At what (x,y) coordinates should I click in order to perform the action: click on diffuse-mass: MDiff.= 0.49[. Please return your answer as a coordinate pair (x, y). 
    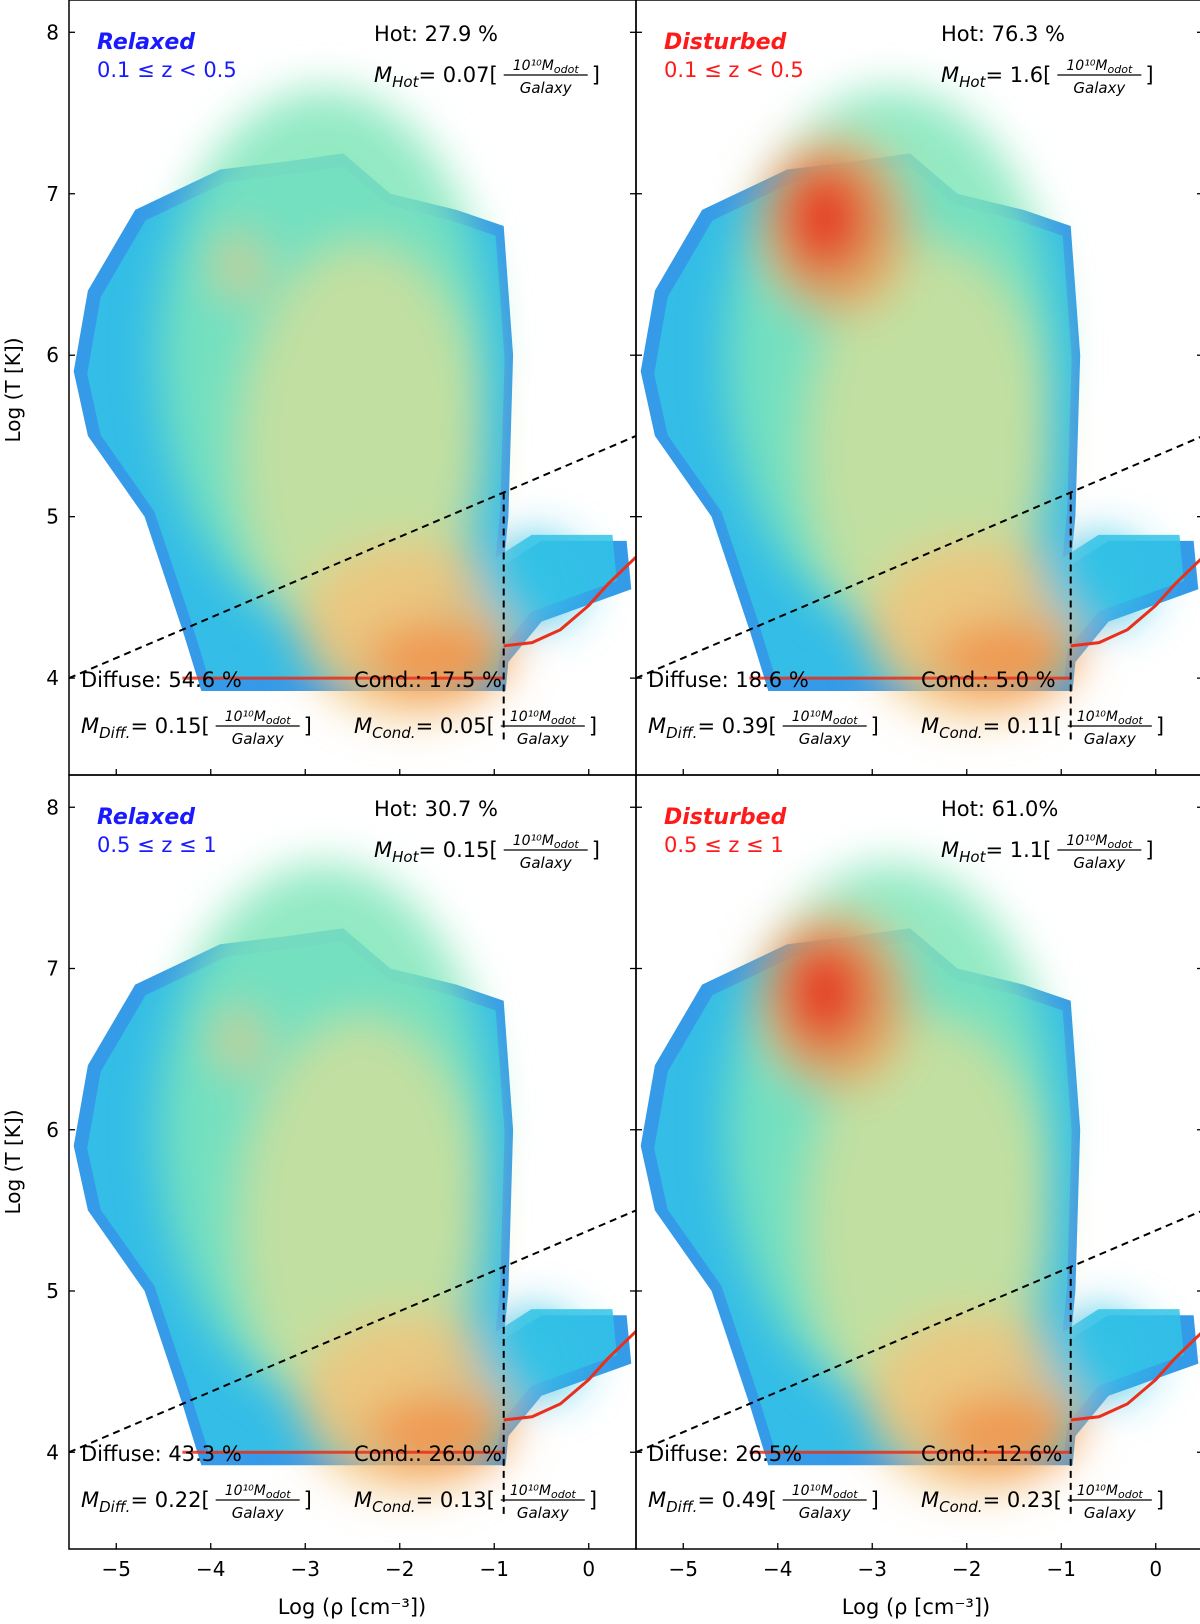
    Looking at the image, I should click on (712, 1502).